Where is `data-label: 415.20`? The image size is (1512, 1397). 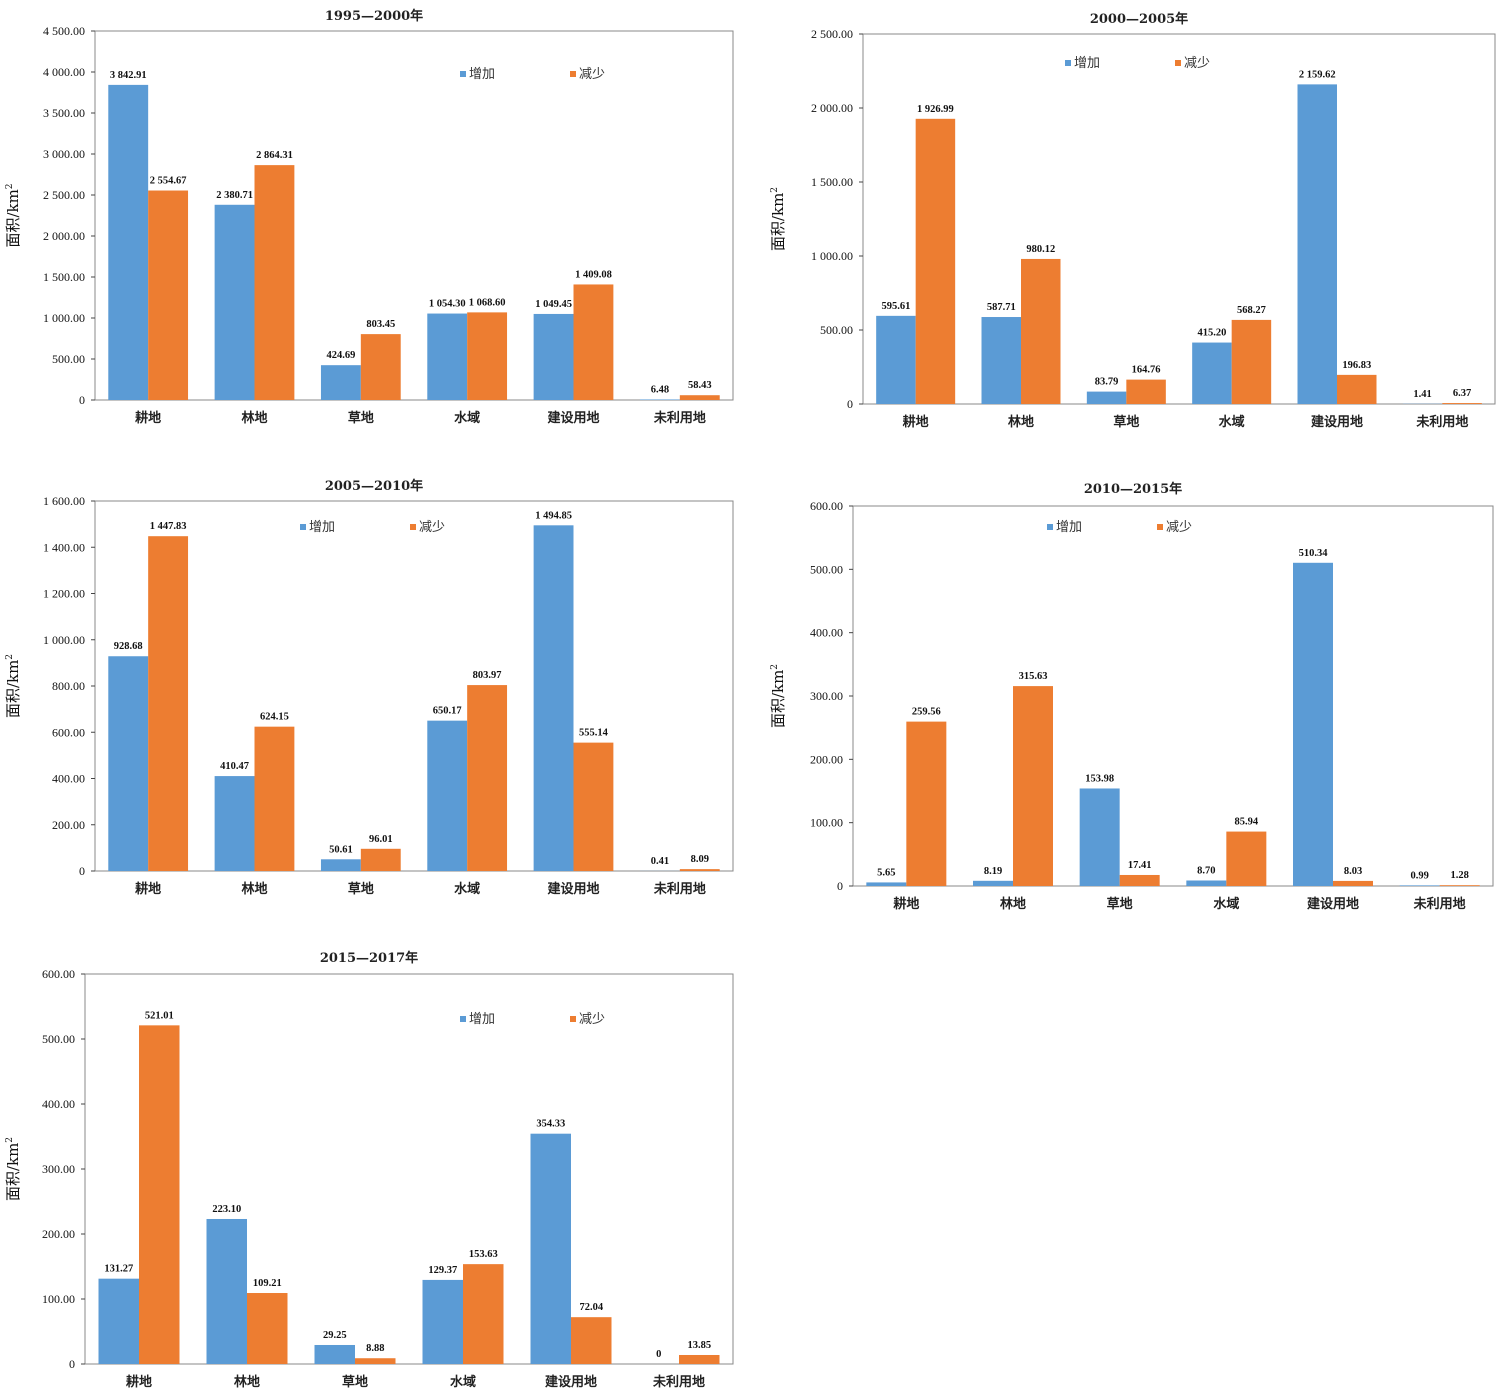
data-label: 415.20 is located at coordinates (1211, 333).